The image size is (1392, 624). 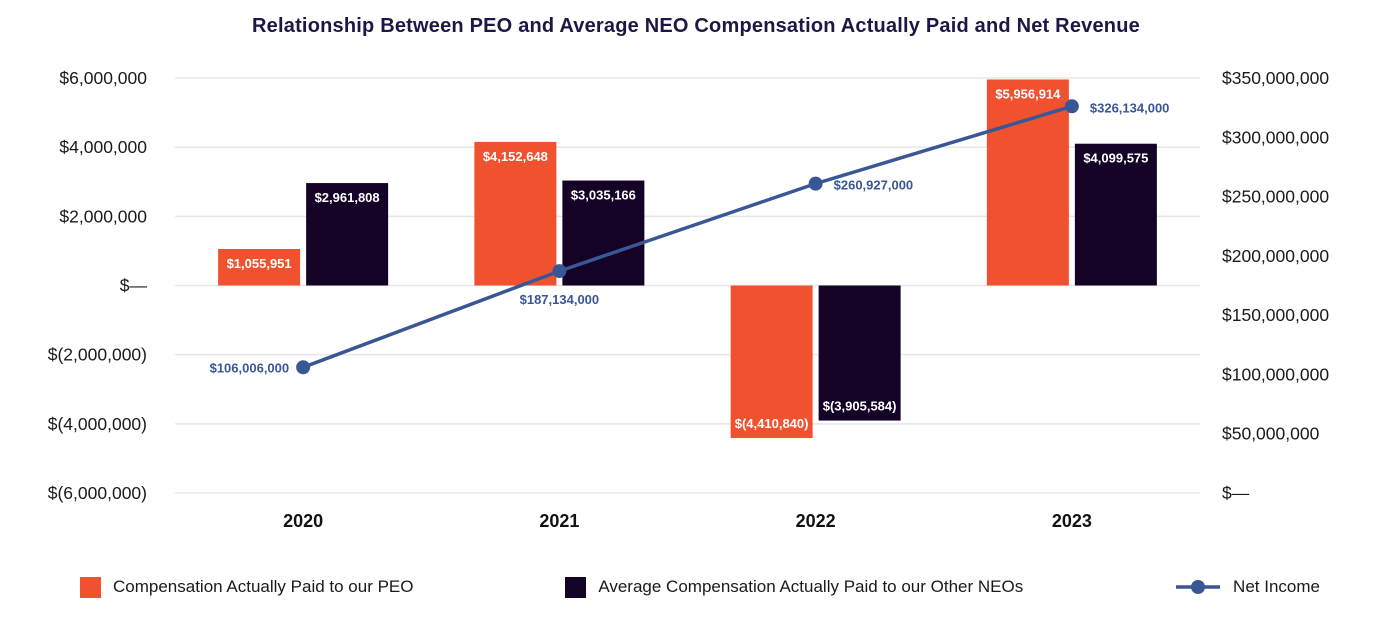 I want to click on left-axis-tick: $(4,000,000), so click(x=97, y=424).